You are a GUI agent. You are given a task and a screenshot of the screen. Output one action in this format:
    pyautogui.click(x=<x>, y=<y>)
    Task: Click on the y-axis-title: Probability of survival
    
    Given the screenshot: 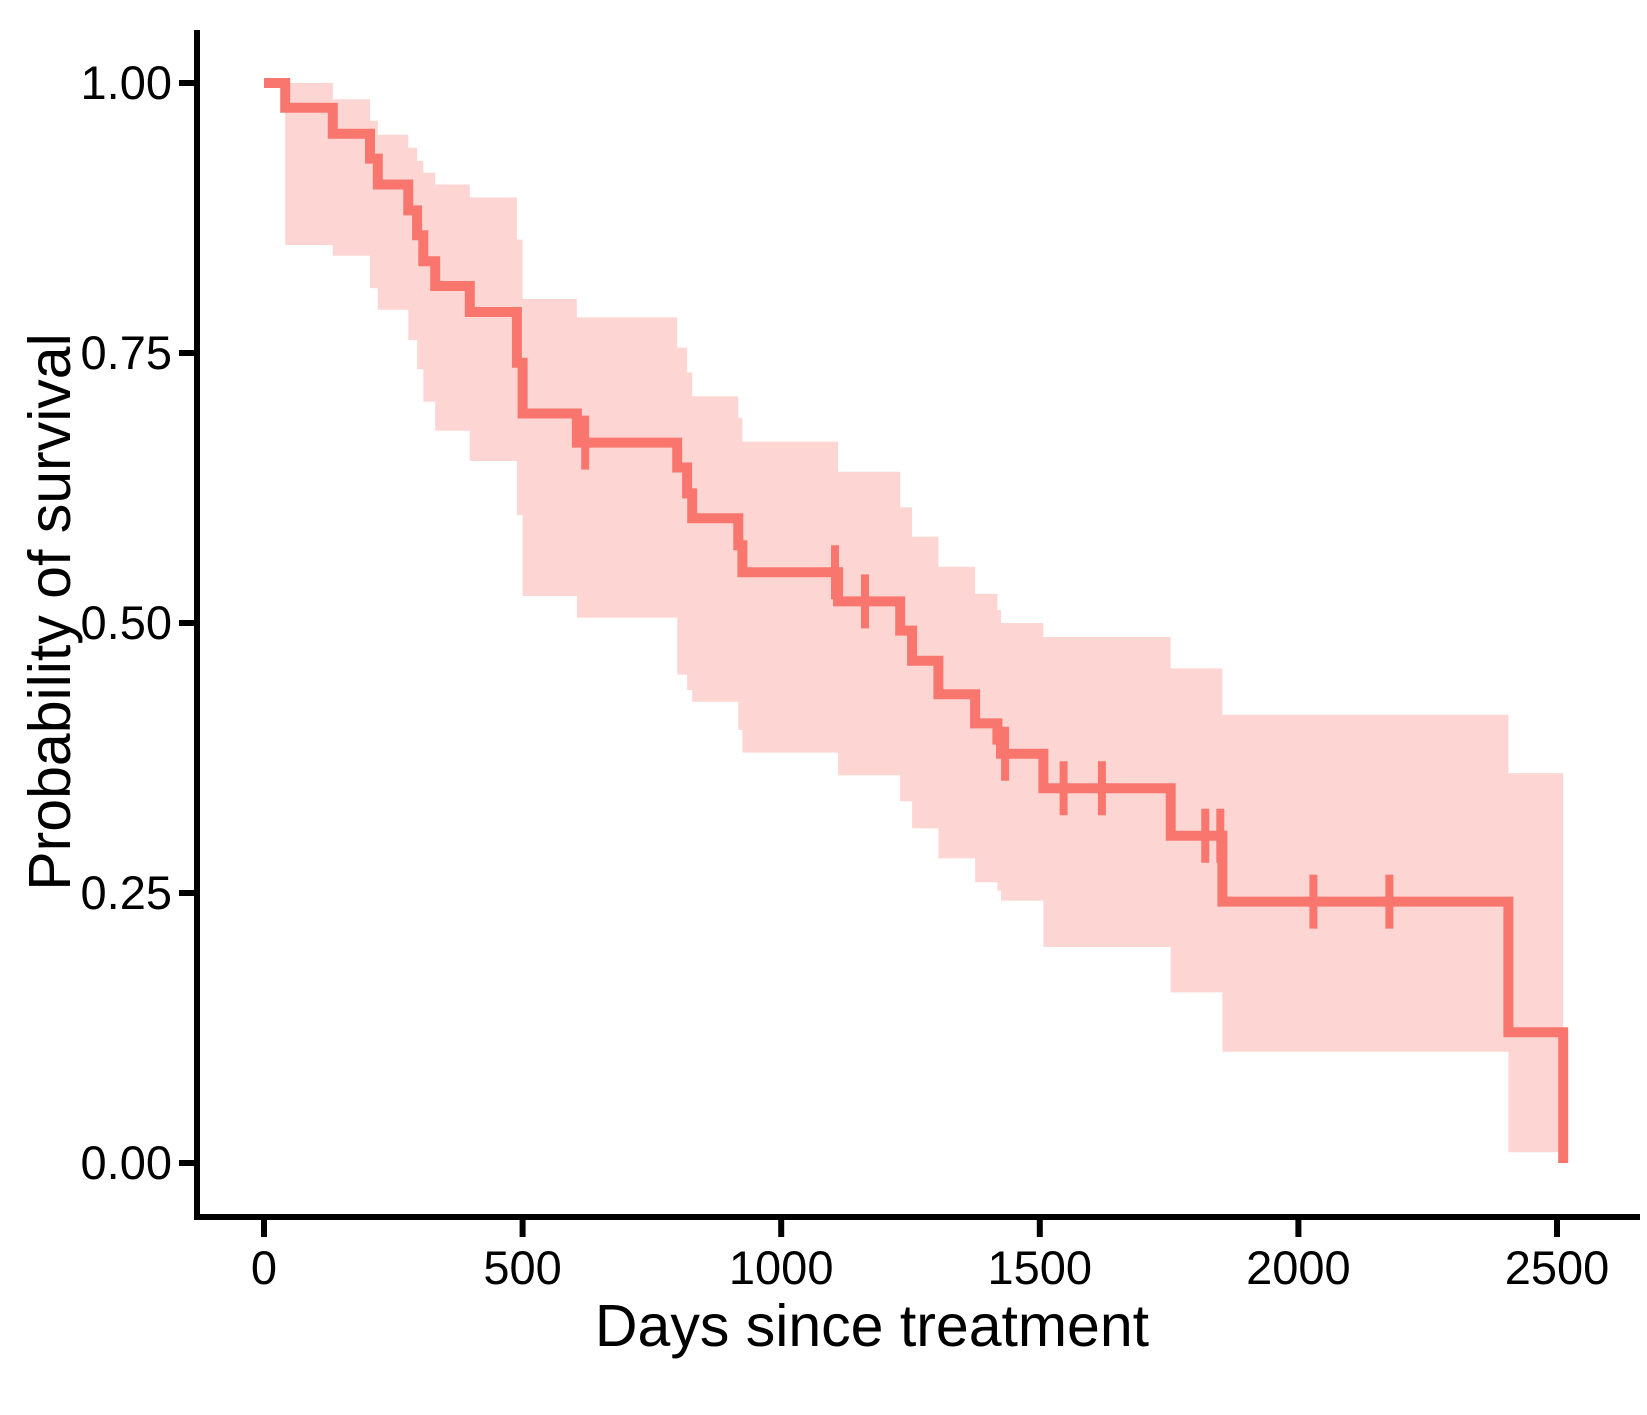 What is the action you would take?
    pyautogui.click(x=50, y=612)
    